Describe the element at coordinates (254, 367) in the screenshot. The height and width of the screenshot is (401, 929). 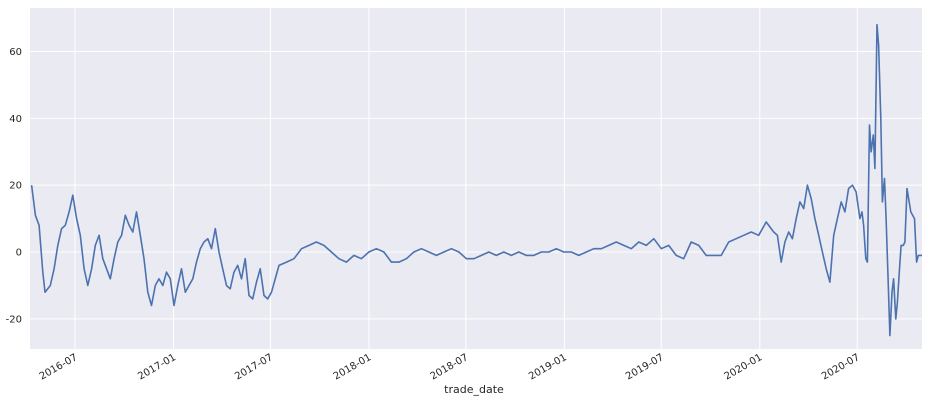
I see `x-tick-label: 2017-07` at that location.